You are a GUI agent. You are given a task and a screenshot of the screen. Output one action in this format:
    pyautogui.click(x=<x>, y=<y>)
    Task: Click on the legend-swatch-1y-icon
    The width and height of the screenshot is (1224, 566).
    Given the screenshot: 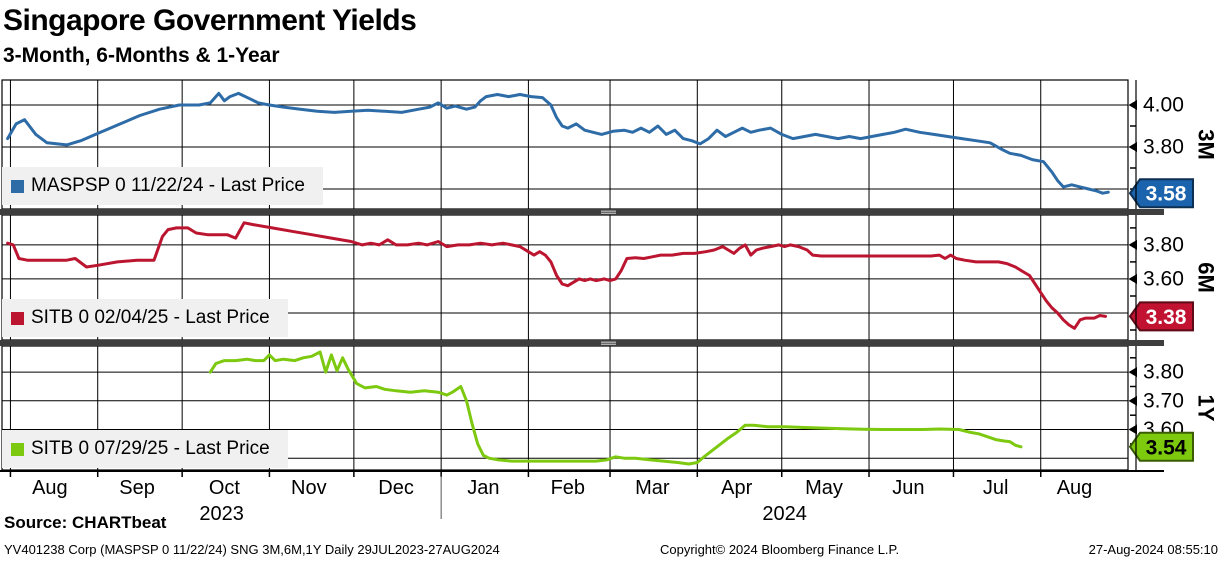 What is the action you would take?
    pyautogui.click(x=17, y=449)
    